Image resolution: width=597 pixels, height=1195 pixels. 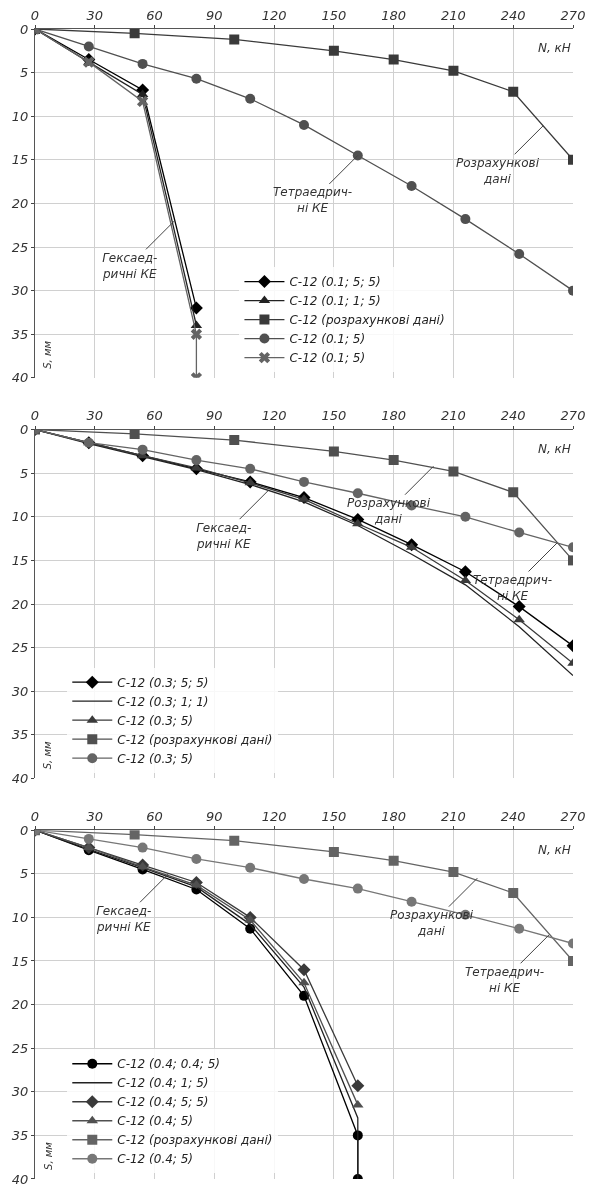 I want to click on legend-label: С-12 (0.1; 1; 5), so click(x=335, y=301).